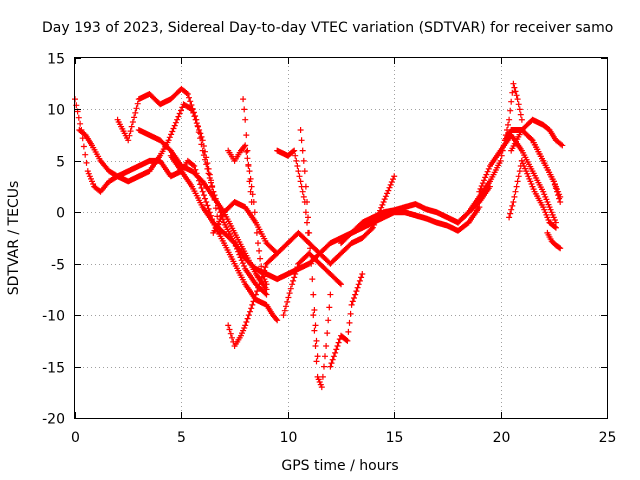 The height and width of the screenshot is (480, 640). I want to click on y-tick-label: 10, so click(56, 111).